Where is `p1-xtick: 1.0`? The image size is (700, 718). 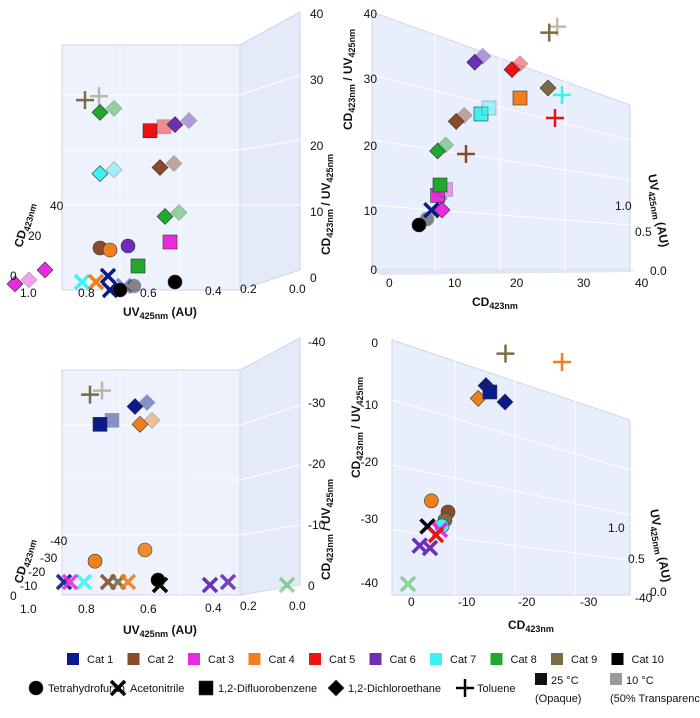 p1-xtick: 1.0 is located at coordinates (28, 293).